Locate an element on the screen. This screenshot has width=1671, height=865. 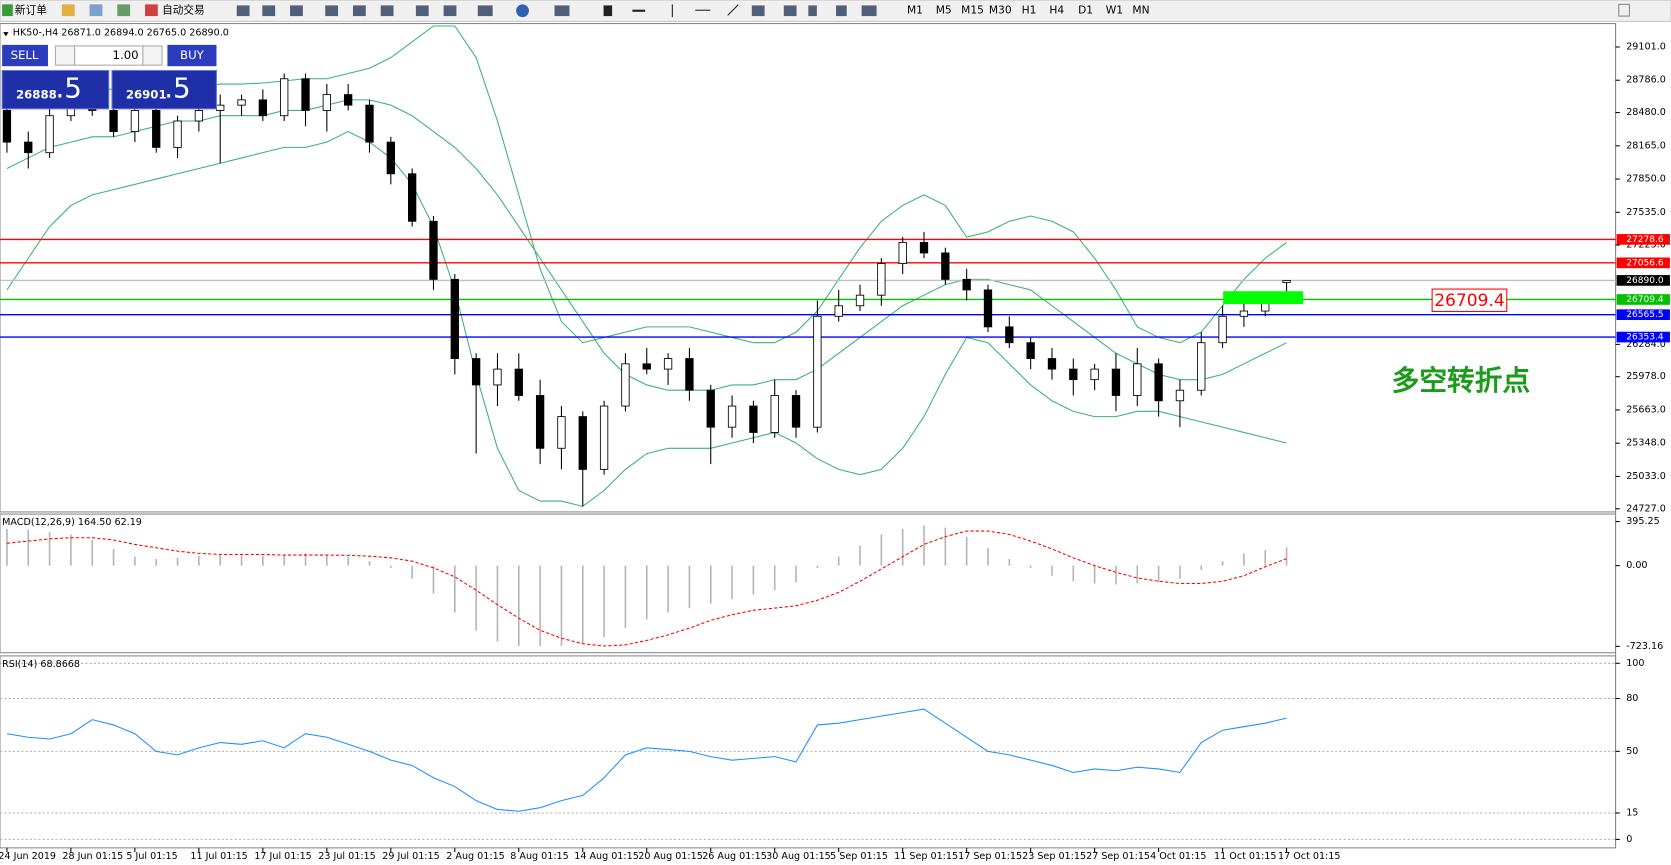
macd-panel-title: MACD(12,26,9) 164.50 62.19 is located at coordinates (72, 522).